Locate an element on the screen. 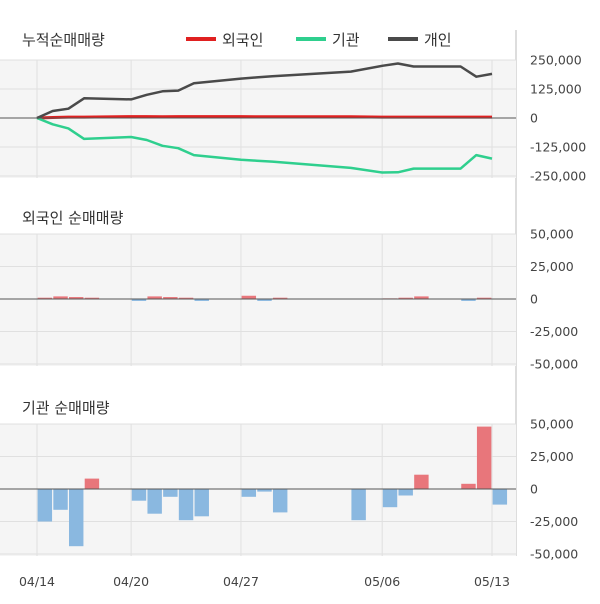 Image resolution: width=600 pixels, height=604 pixels. series-line-외국인 is located at coordinates (264, 117).